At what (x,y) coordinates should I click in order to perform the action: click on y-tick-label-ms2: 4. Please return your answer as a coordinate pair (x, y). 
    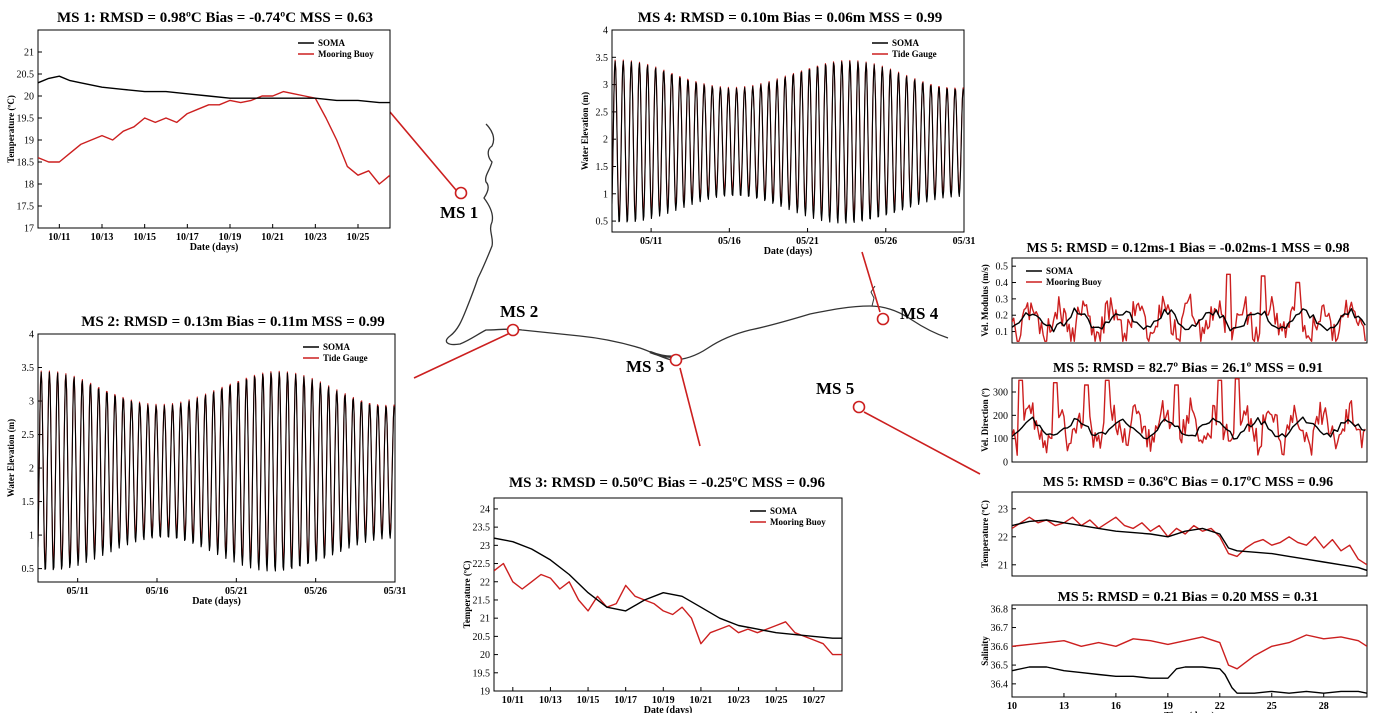
    Looking at the image, I should click on (31, 335).